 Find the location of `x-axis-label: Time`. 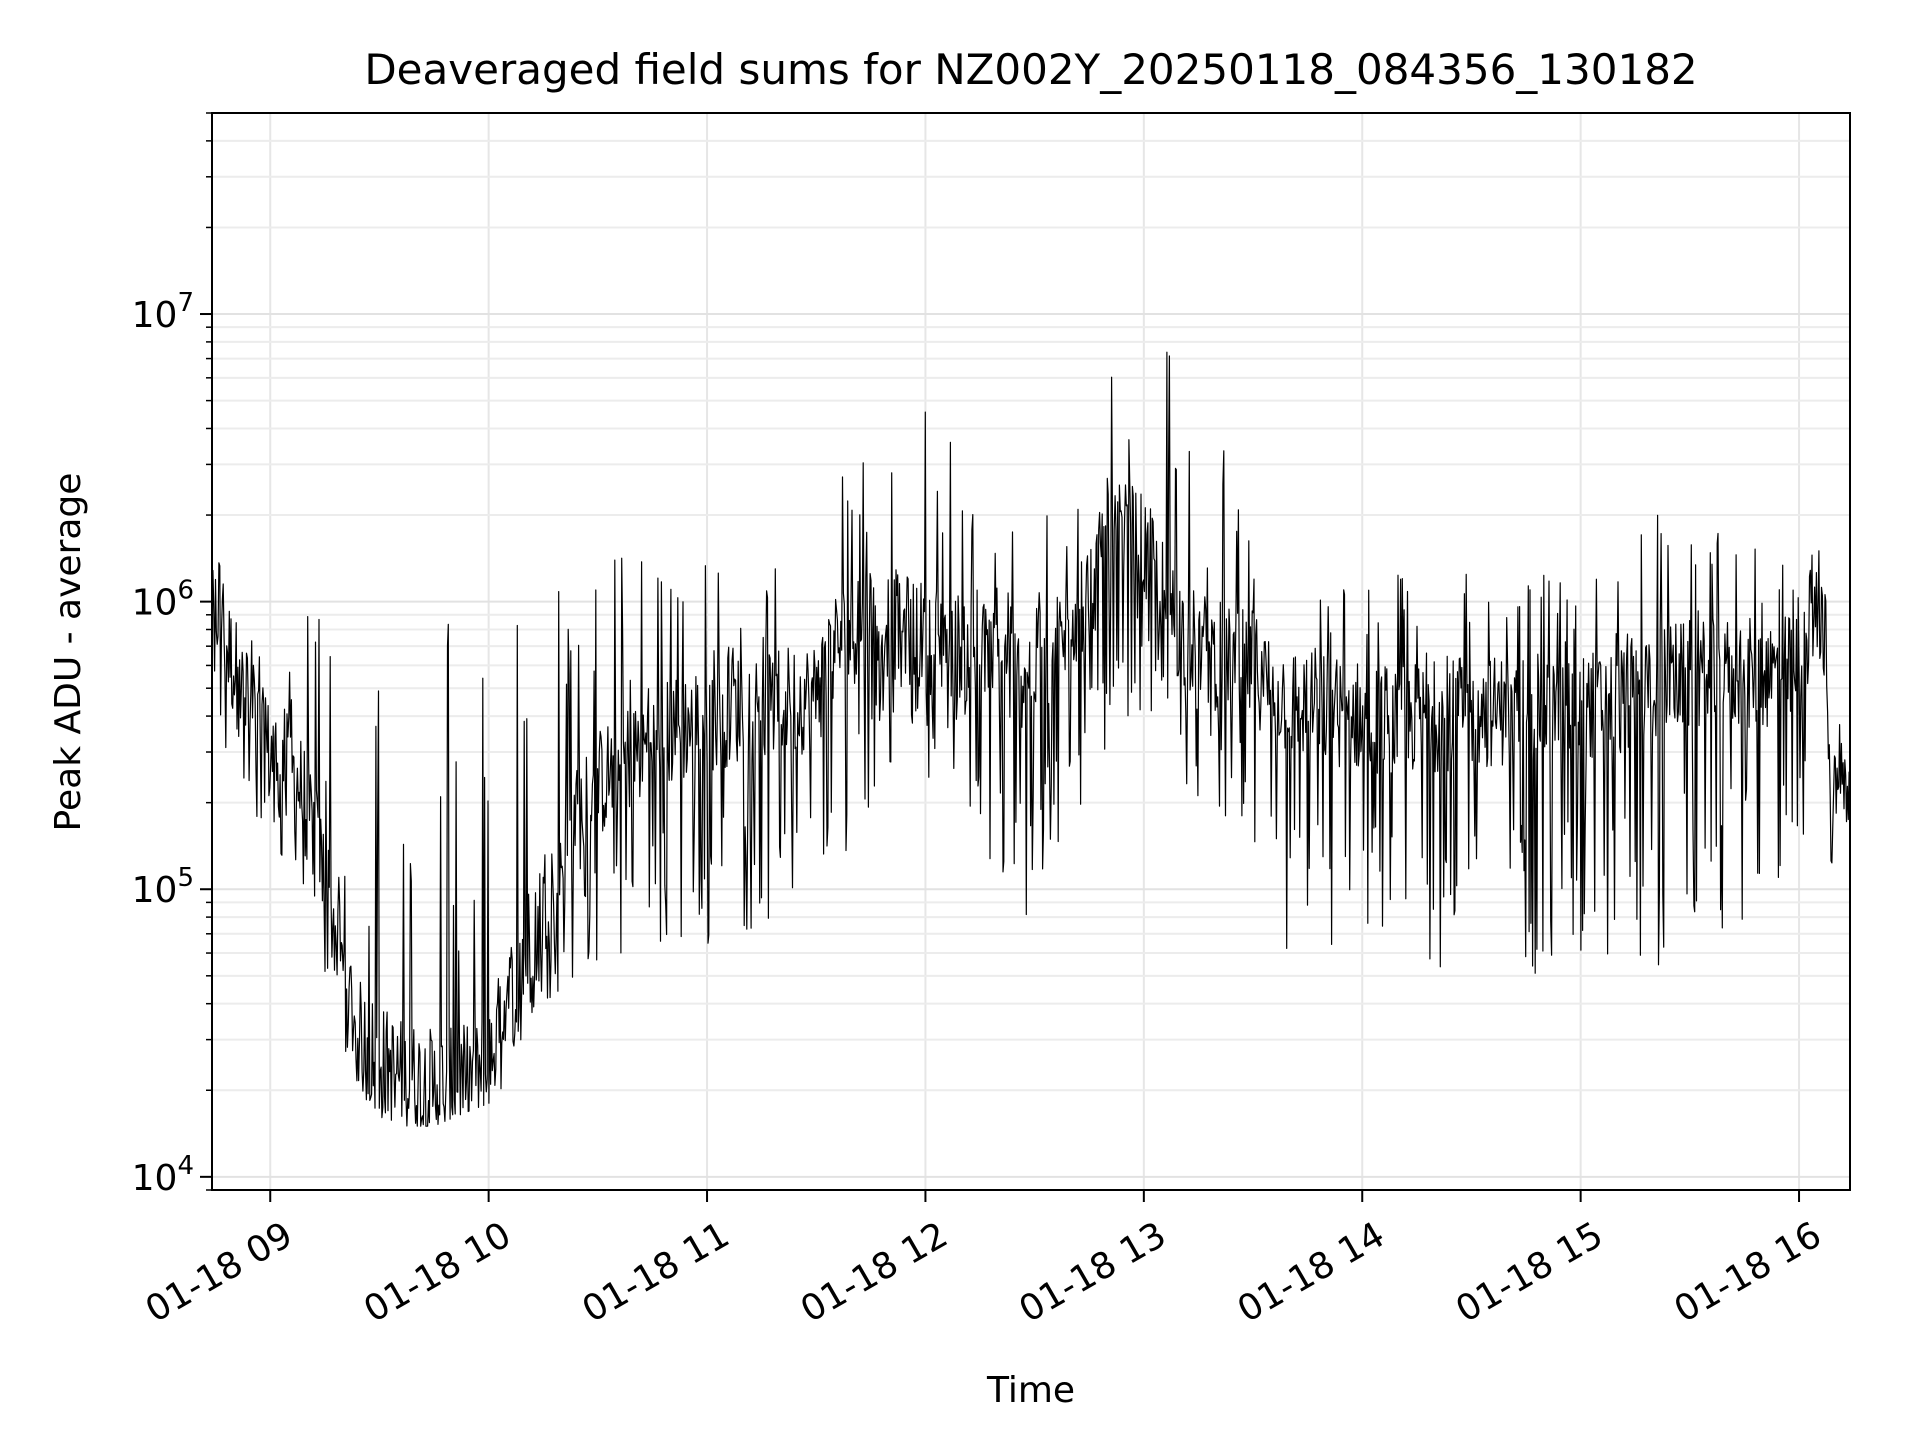

x-axis-label: Time is located at coordinates (1030, 1390).